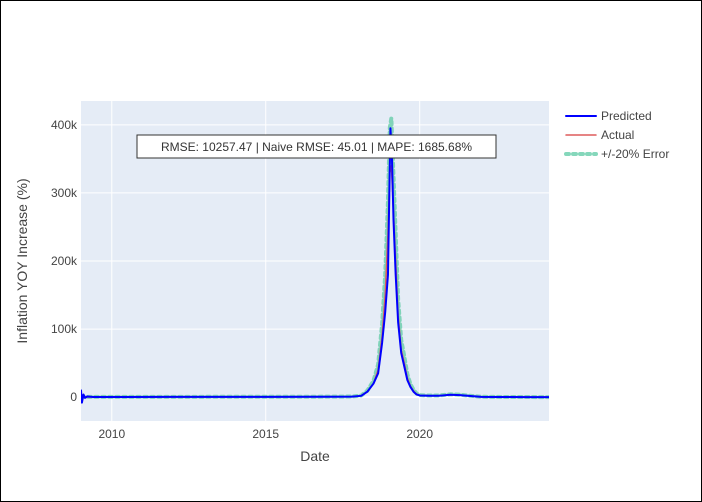  Describe the element at coordinates (64, 193) in the screenshot. I see `y-tick-label: 300k` at that location.